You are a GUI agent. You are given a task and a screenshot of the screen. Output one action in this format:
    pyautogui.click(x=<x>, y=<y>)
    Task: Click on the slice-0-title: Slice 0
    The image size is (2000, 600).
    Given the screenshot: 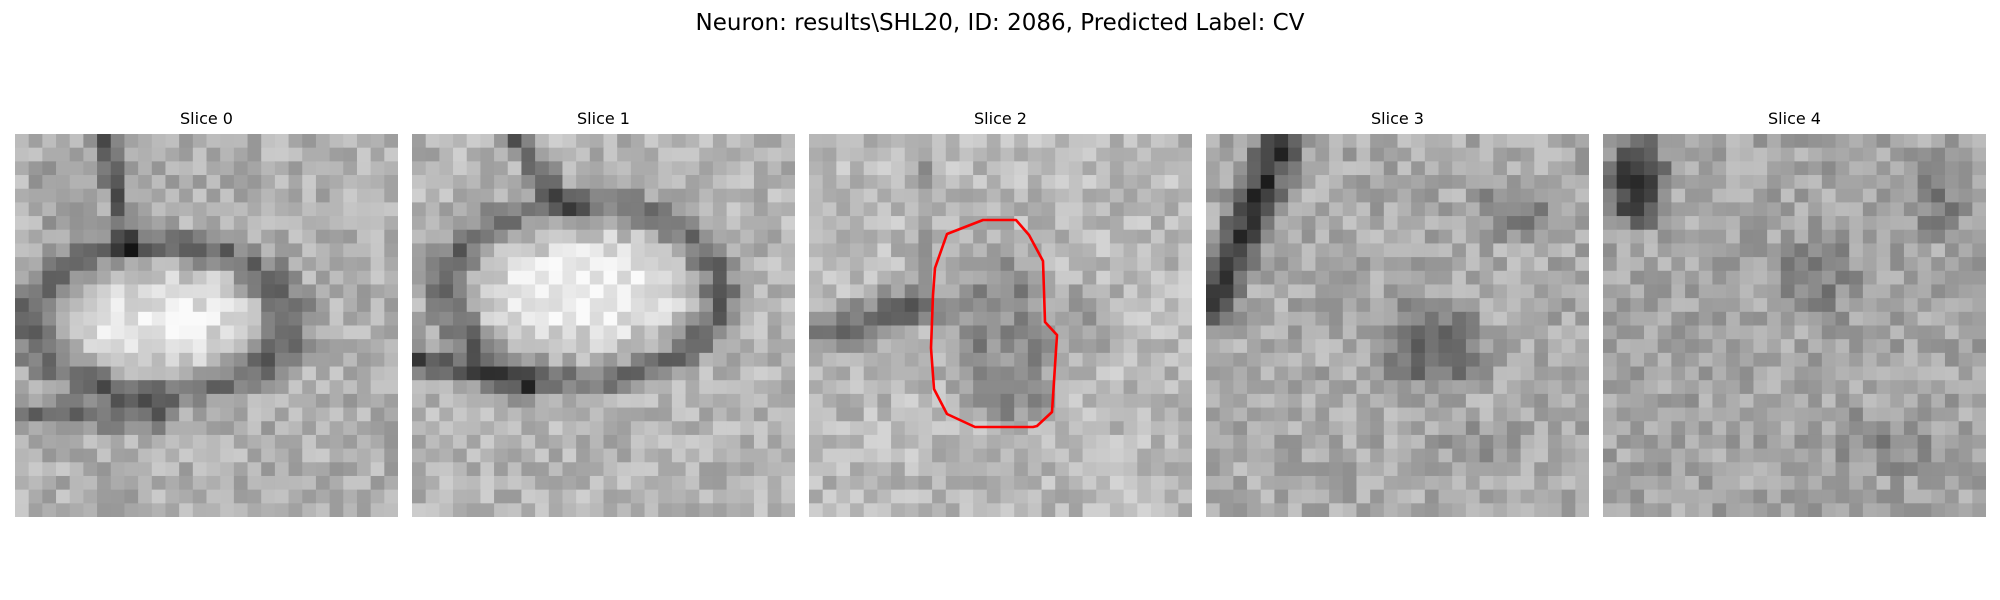 What is the action you would take?
    pyautogui.click(x=206, y=118)
    